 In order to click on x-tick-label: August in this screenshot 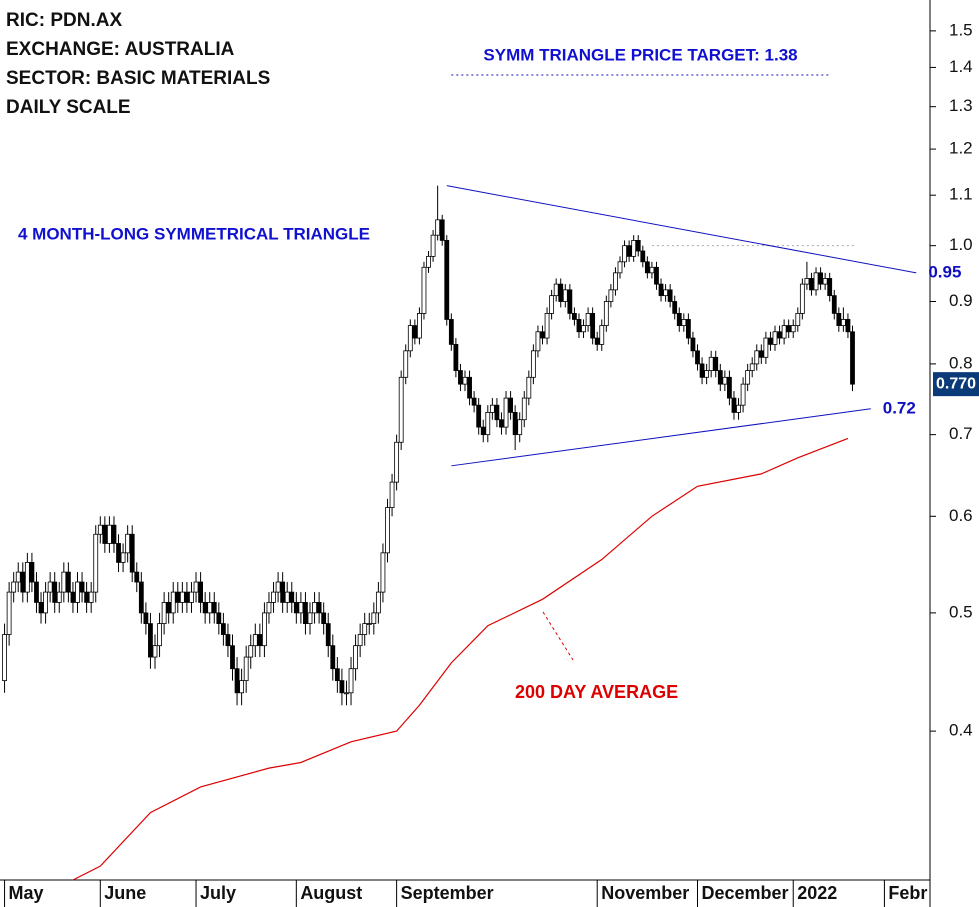, I will do `click(331, 893)`.